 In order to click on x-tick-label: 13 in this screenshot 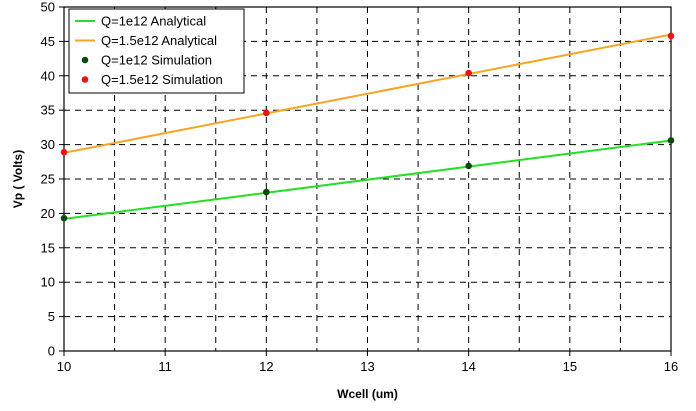, I will do `click(367, 366)`.